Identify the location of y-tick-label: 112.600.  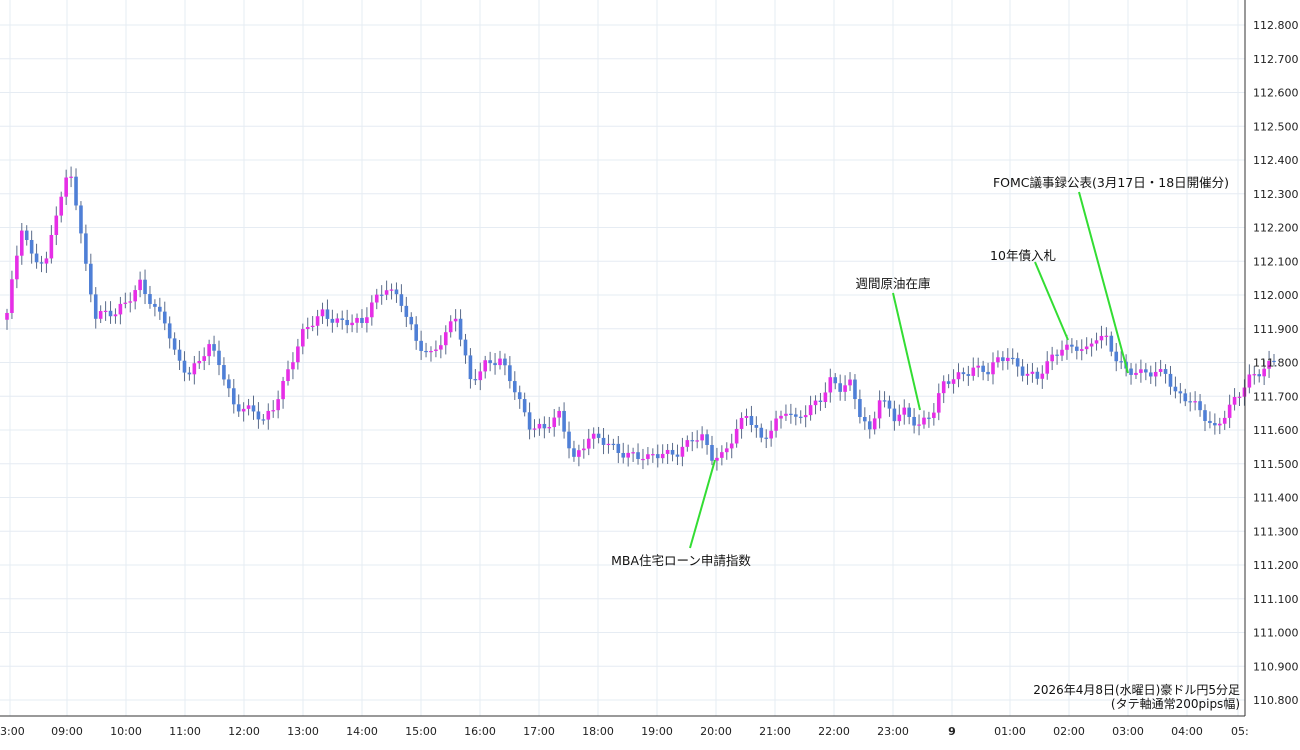
(1276, 93).